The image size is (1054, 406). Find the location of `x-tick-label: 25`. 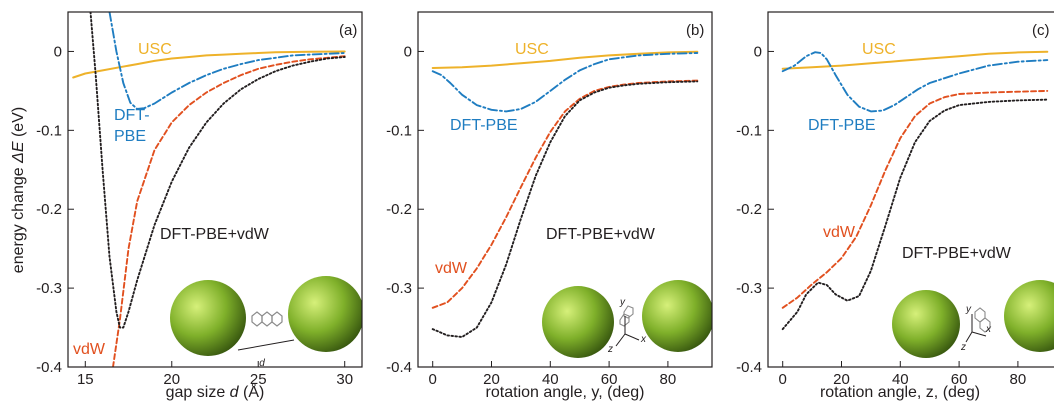

x-tick-label: 25 is located at coordinates (258, 379).